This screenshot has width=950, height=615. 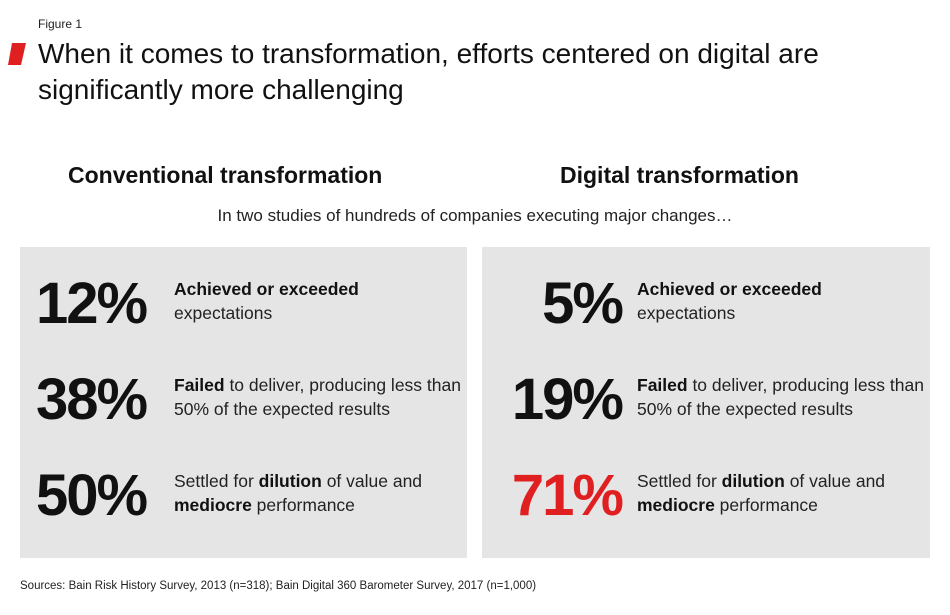 What do you see at coordinates (583, 303) in the screenshot?
I see `stat-value: 5%` at bounding box center [583, 303].